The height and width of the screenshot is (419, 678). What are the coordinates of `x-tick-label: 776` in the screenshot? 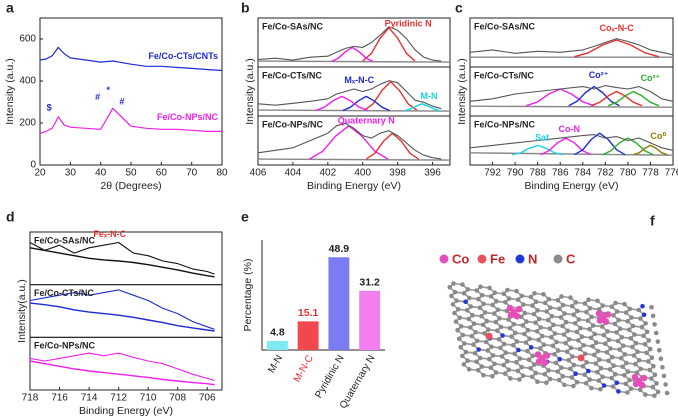 It's located at (671, 173).